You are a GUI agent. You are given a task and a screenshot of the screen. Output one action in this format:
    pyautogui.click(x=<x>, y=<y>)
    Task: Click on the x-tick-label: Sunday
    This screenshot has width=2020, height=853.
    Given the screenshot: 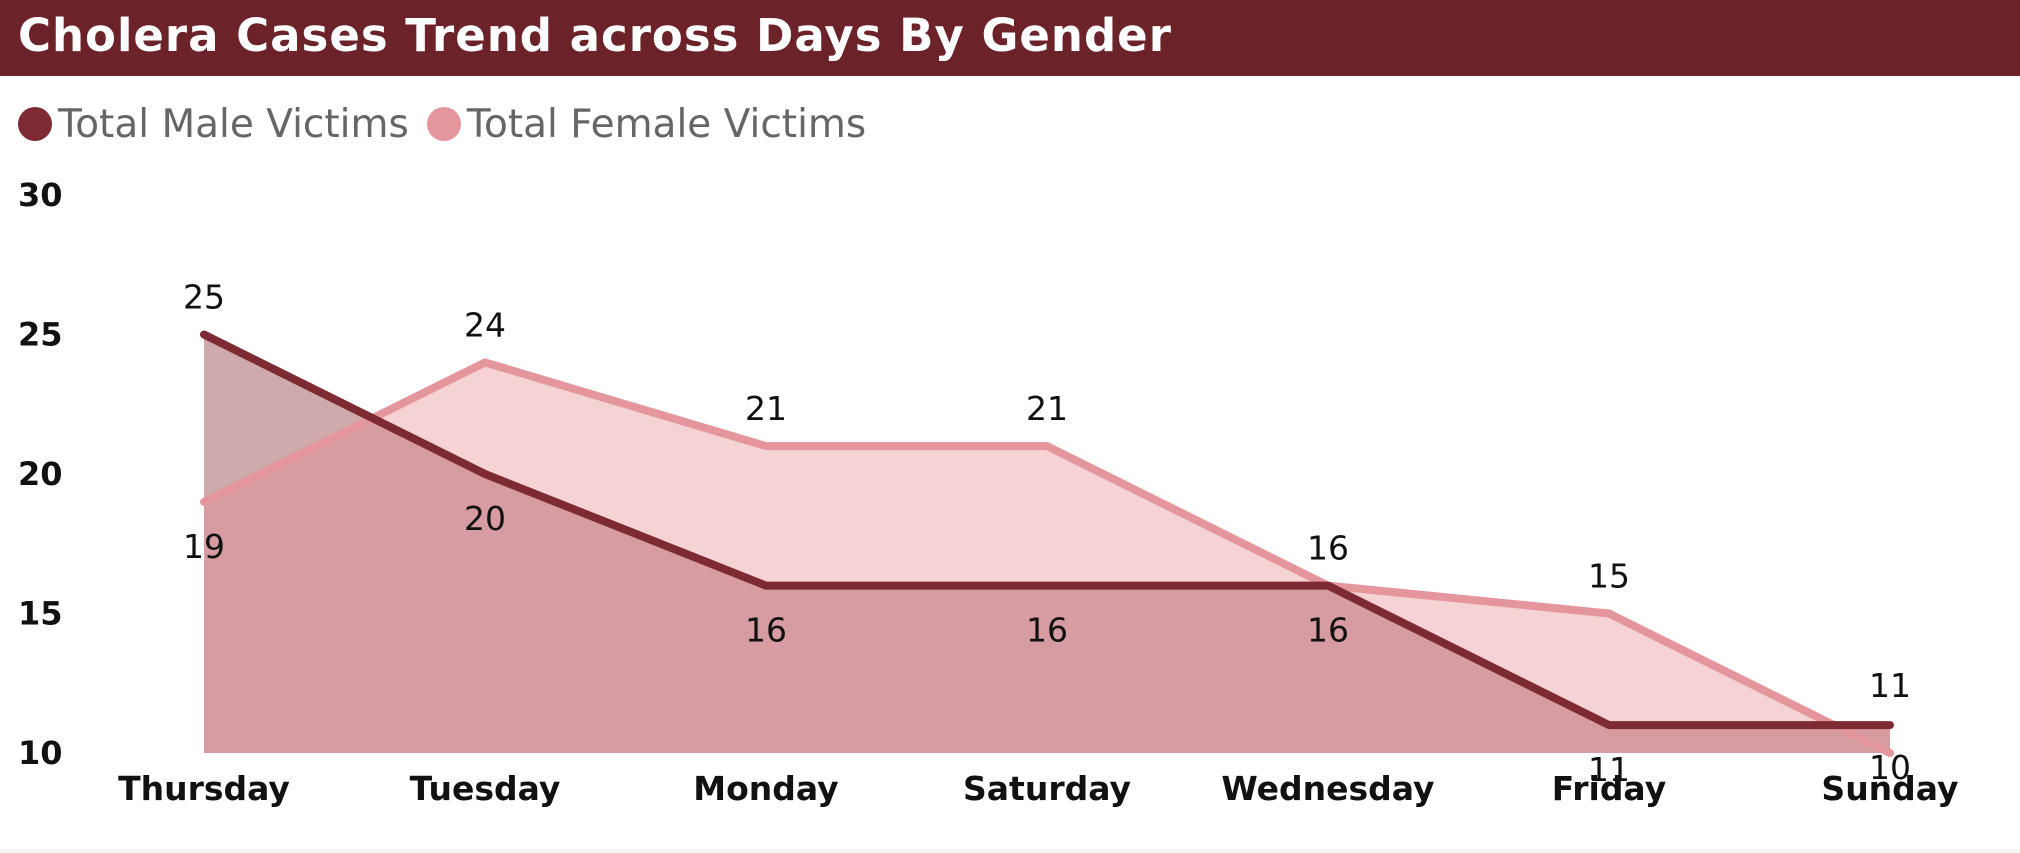 What is the action you would take?
    pyautogui.click(x=1889, y=788)
    